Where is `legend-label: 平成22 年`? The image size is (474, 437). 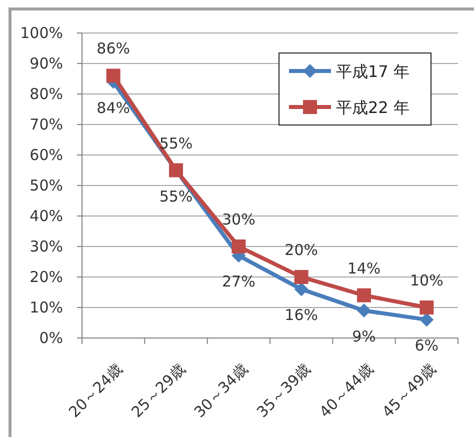 legend-label: 平成22 年 is located at coordinates (373, 107).